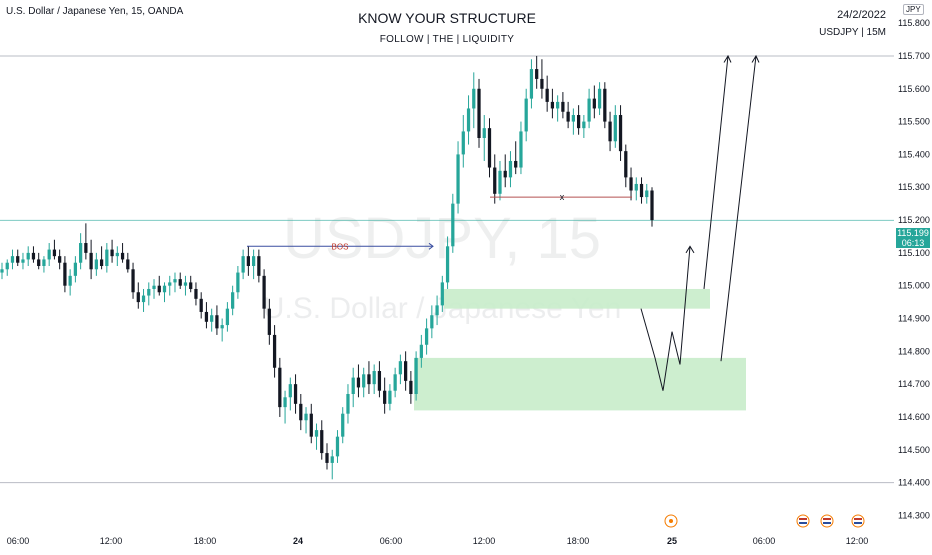  What do you see at coordinates (484, 541) in the screenshot?
I see `time-tick-label: 12:00` at bounding box center [484, 541].